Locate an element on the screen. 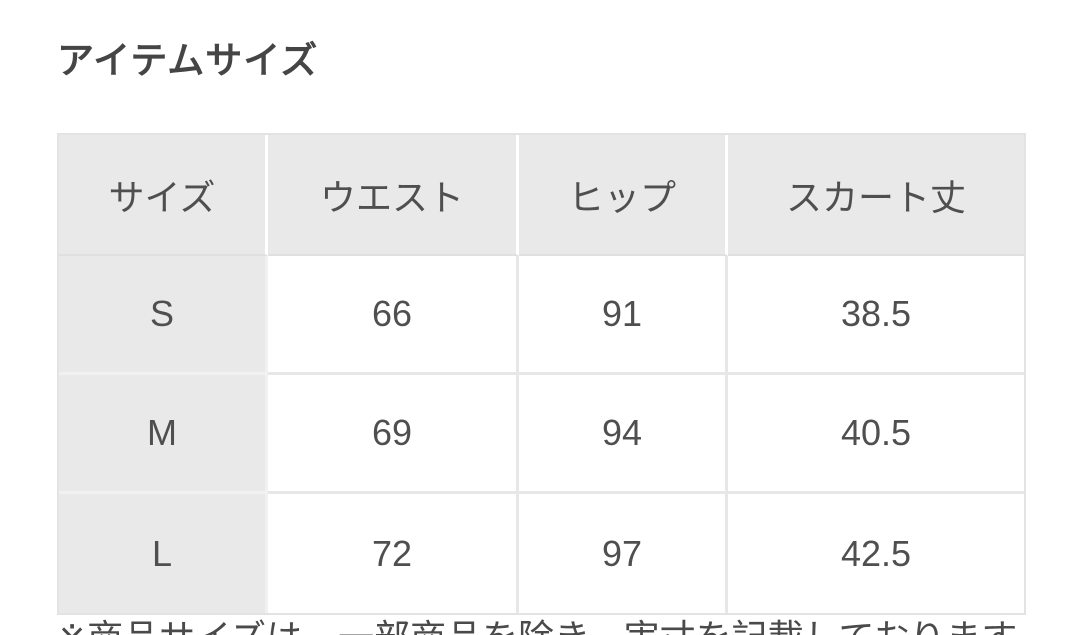  page-title: アイテムサイズ is located at coordinates (188, 60).